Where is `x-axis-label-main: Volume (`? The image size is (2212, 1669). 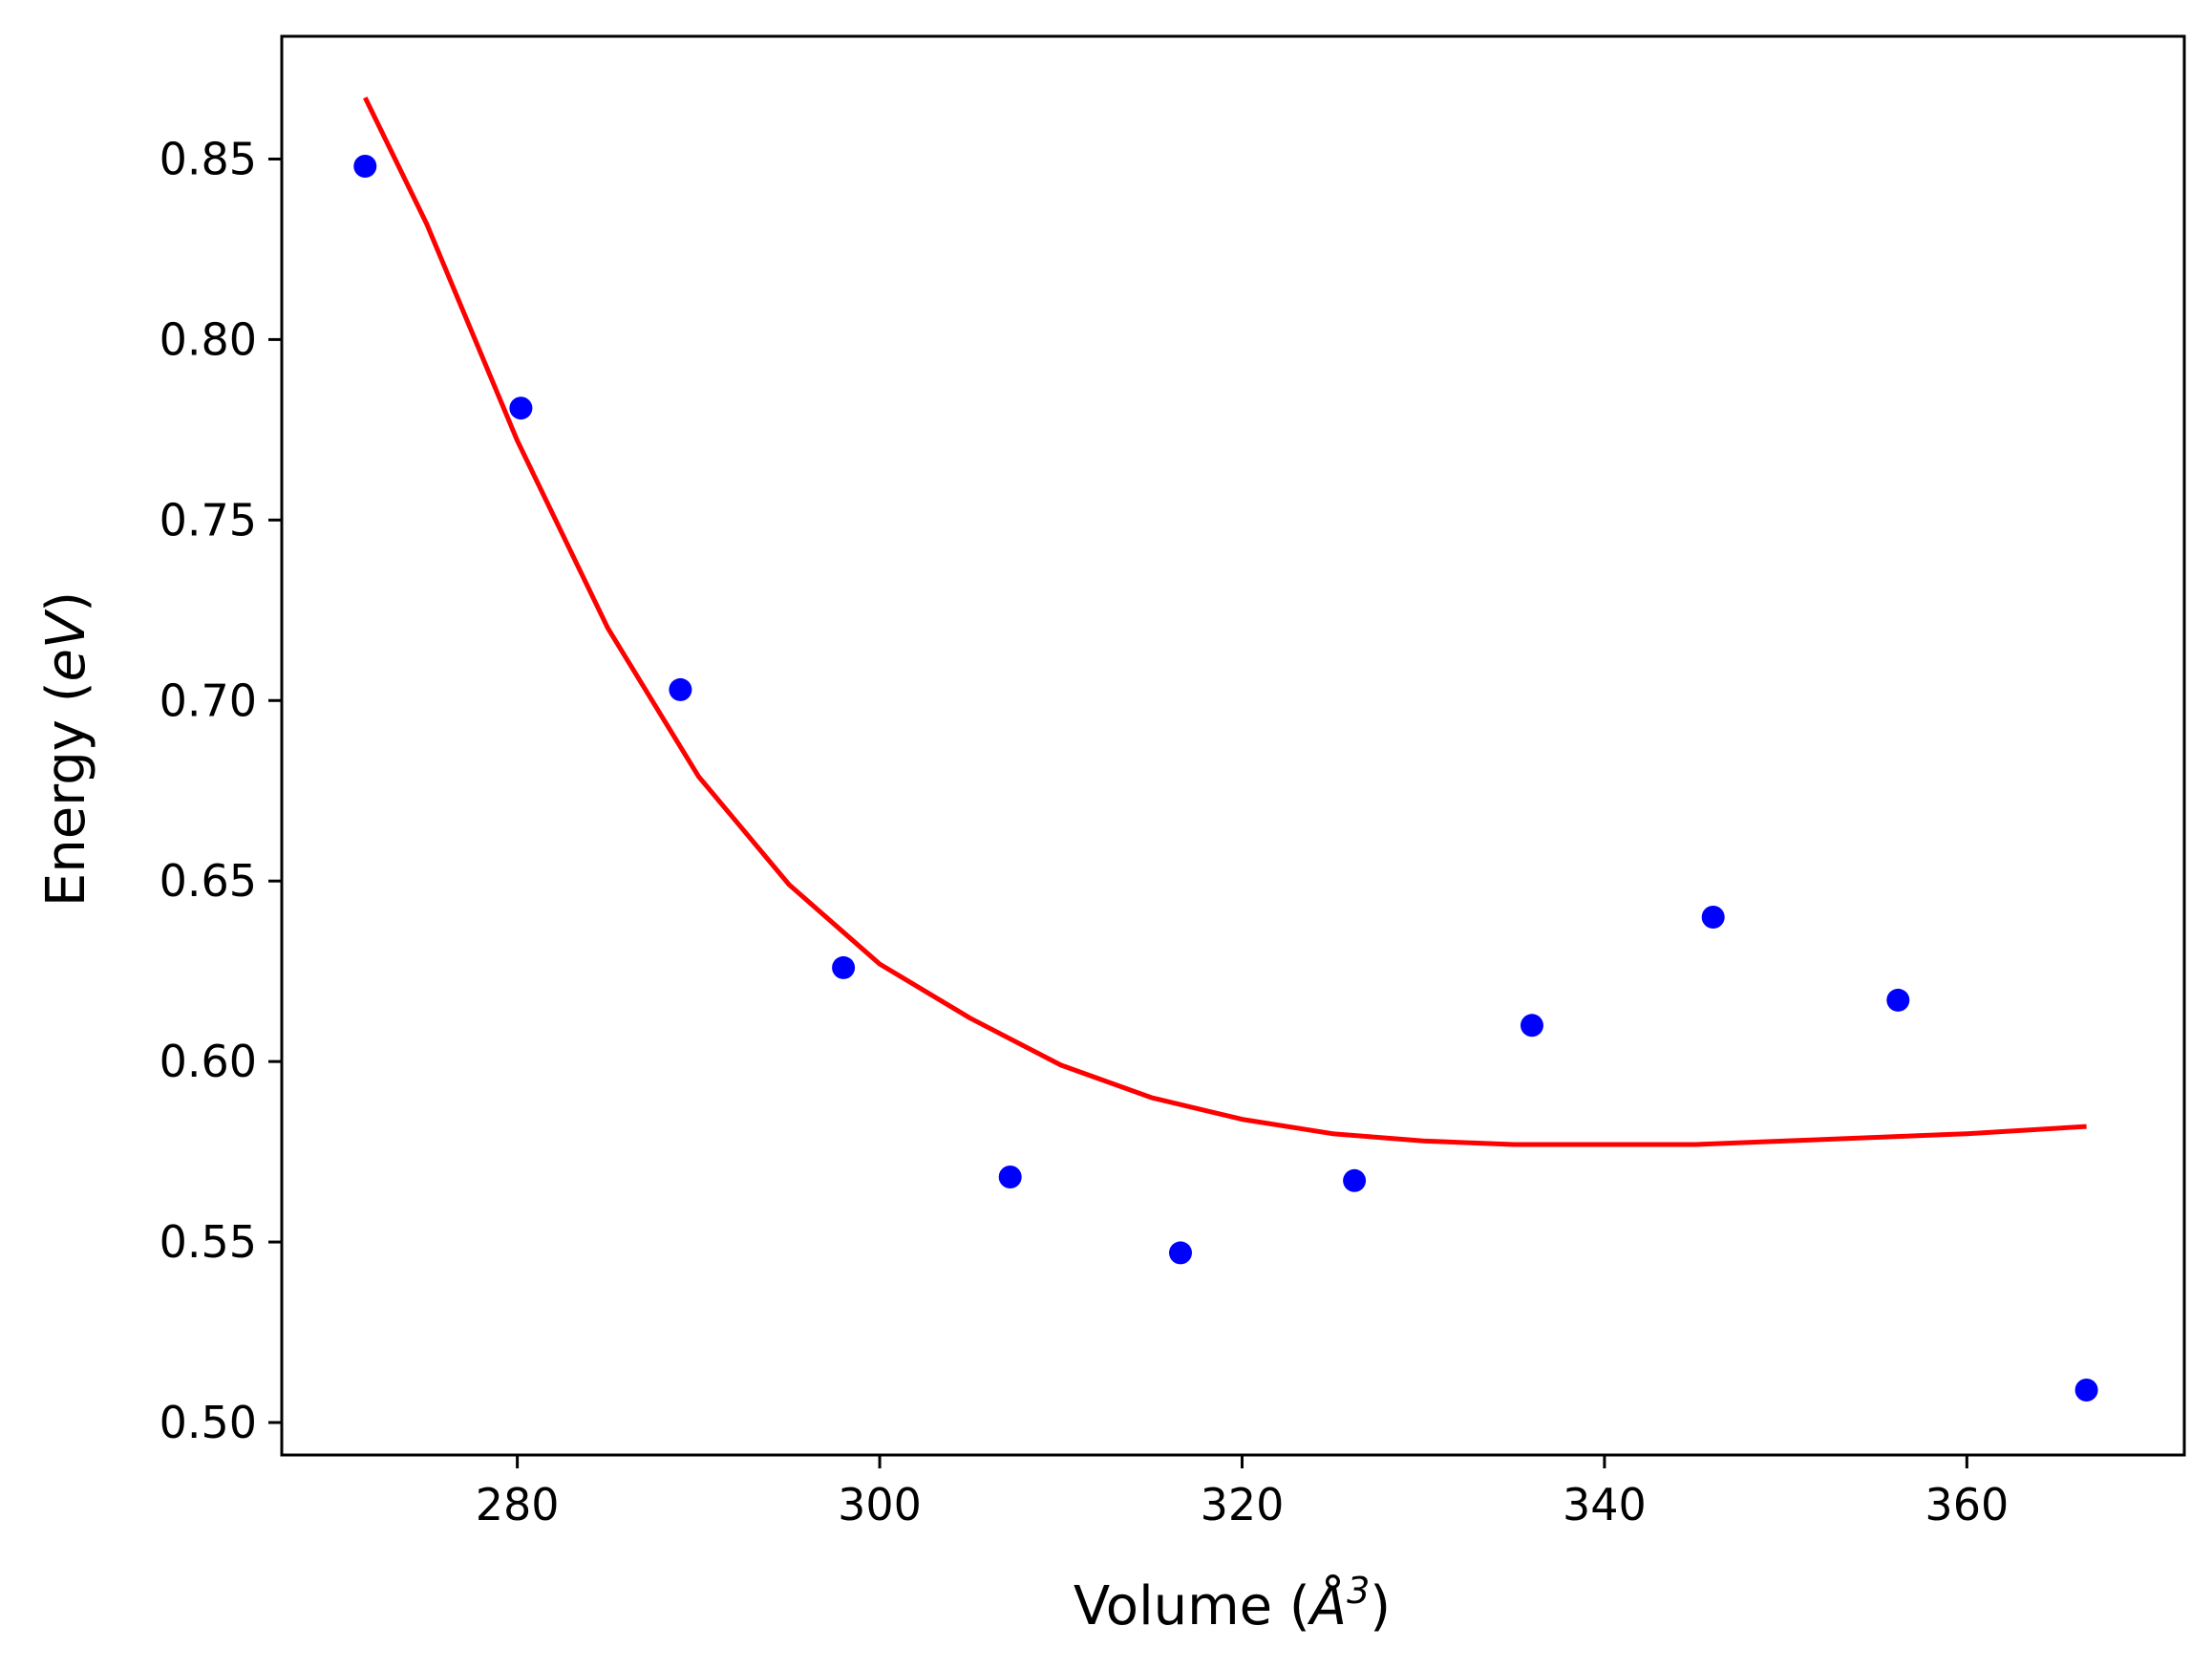
x-axis-label-main: Volume ( is located at coordinates (1192, 1606).